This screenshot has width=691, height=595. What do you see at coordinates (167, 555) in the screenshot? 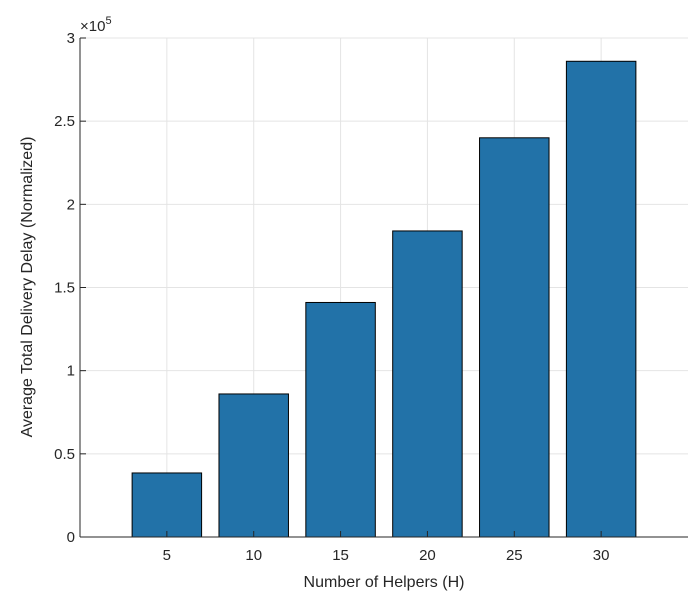
I see `x-tick-label: 5` at bounding box center [167, 555].